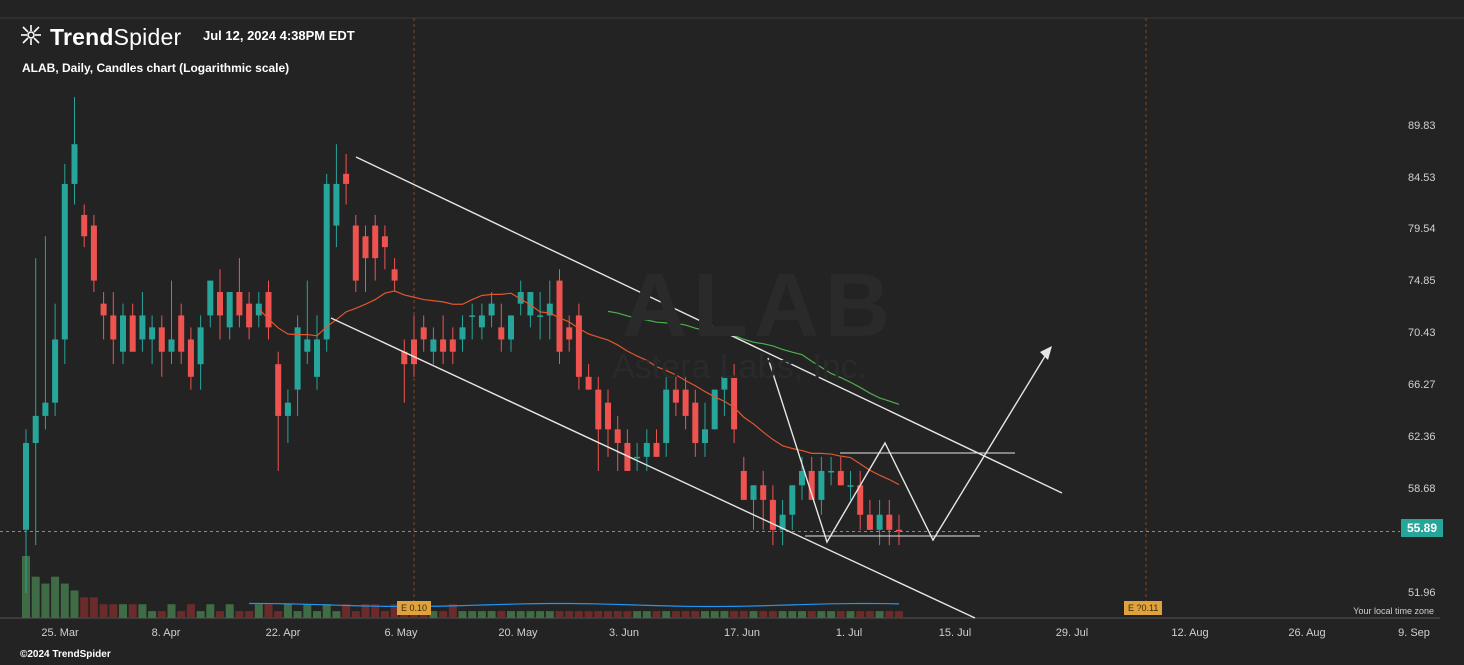 The image size is (1464, 665). I want to click on logo-text-light: Spider, so click(147, 37).